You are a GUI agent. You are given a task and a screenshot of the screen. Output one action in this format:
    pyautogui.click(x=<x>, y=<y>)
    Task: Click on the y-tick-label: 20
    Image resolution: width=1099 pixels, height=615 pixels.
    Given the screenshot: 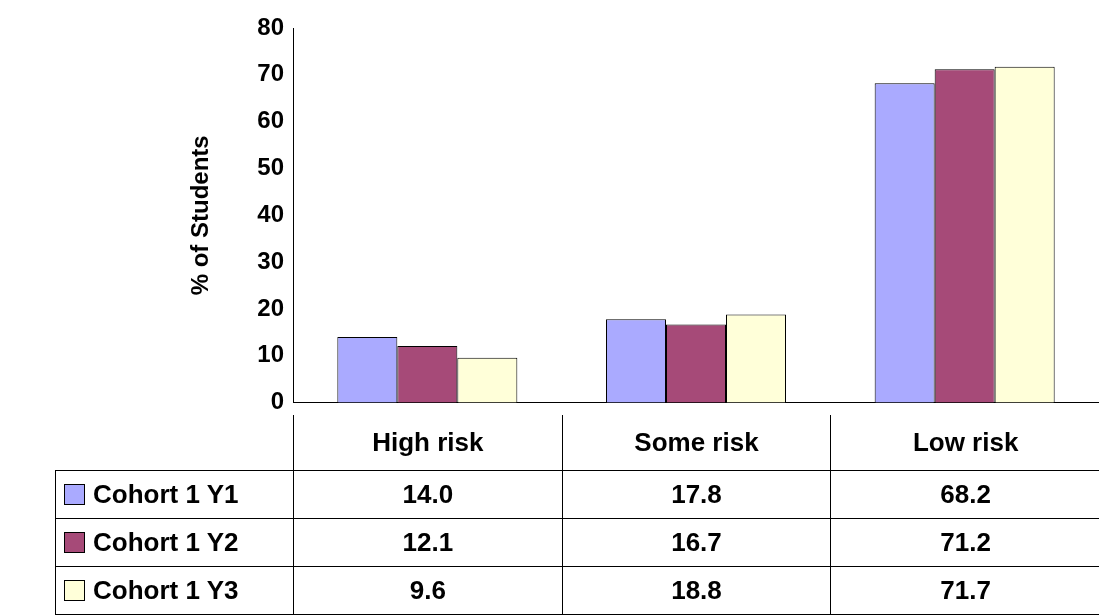 What is the action you would take?
    pyautogui.click(x=270, y=307)
    